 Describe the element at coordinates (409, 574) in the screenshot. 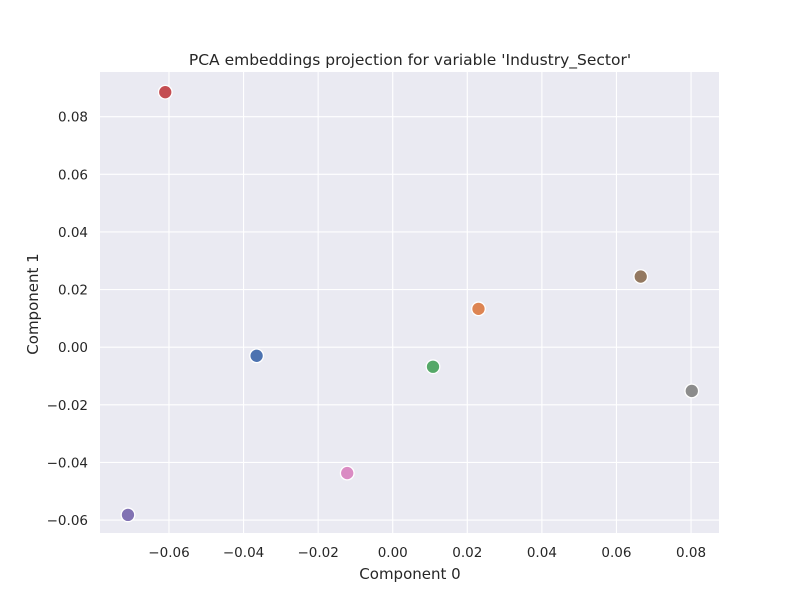

I see `x-axis-title: Component 0` at that location.